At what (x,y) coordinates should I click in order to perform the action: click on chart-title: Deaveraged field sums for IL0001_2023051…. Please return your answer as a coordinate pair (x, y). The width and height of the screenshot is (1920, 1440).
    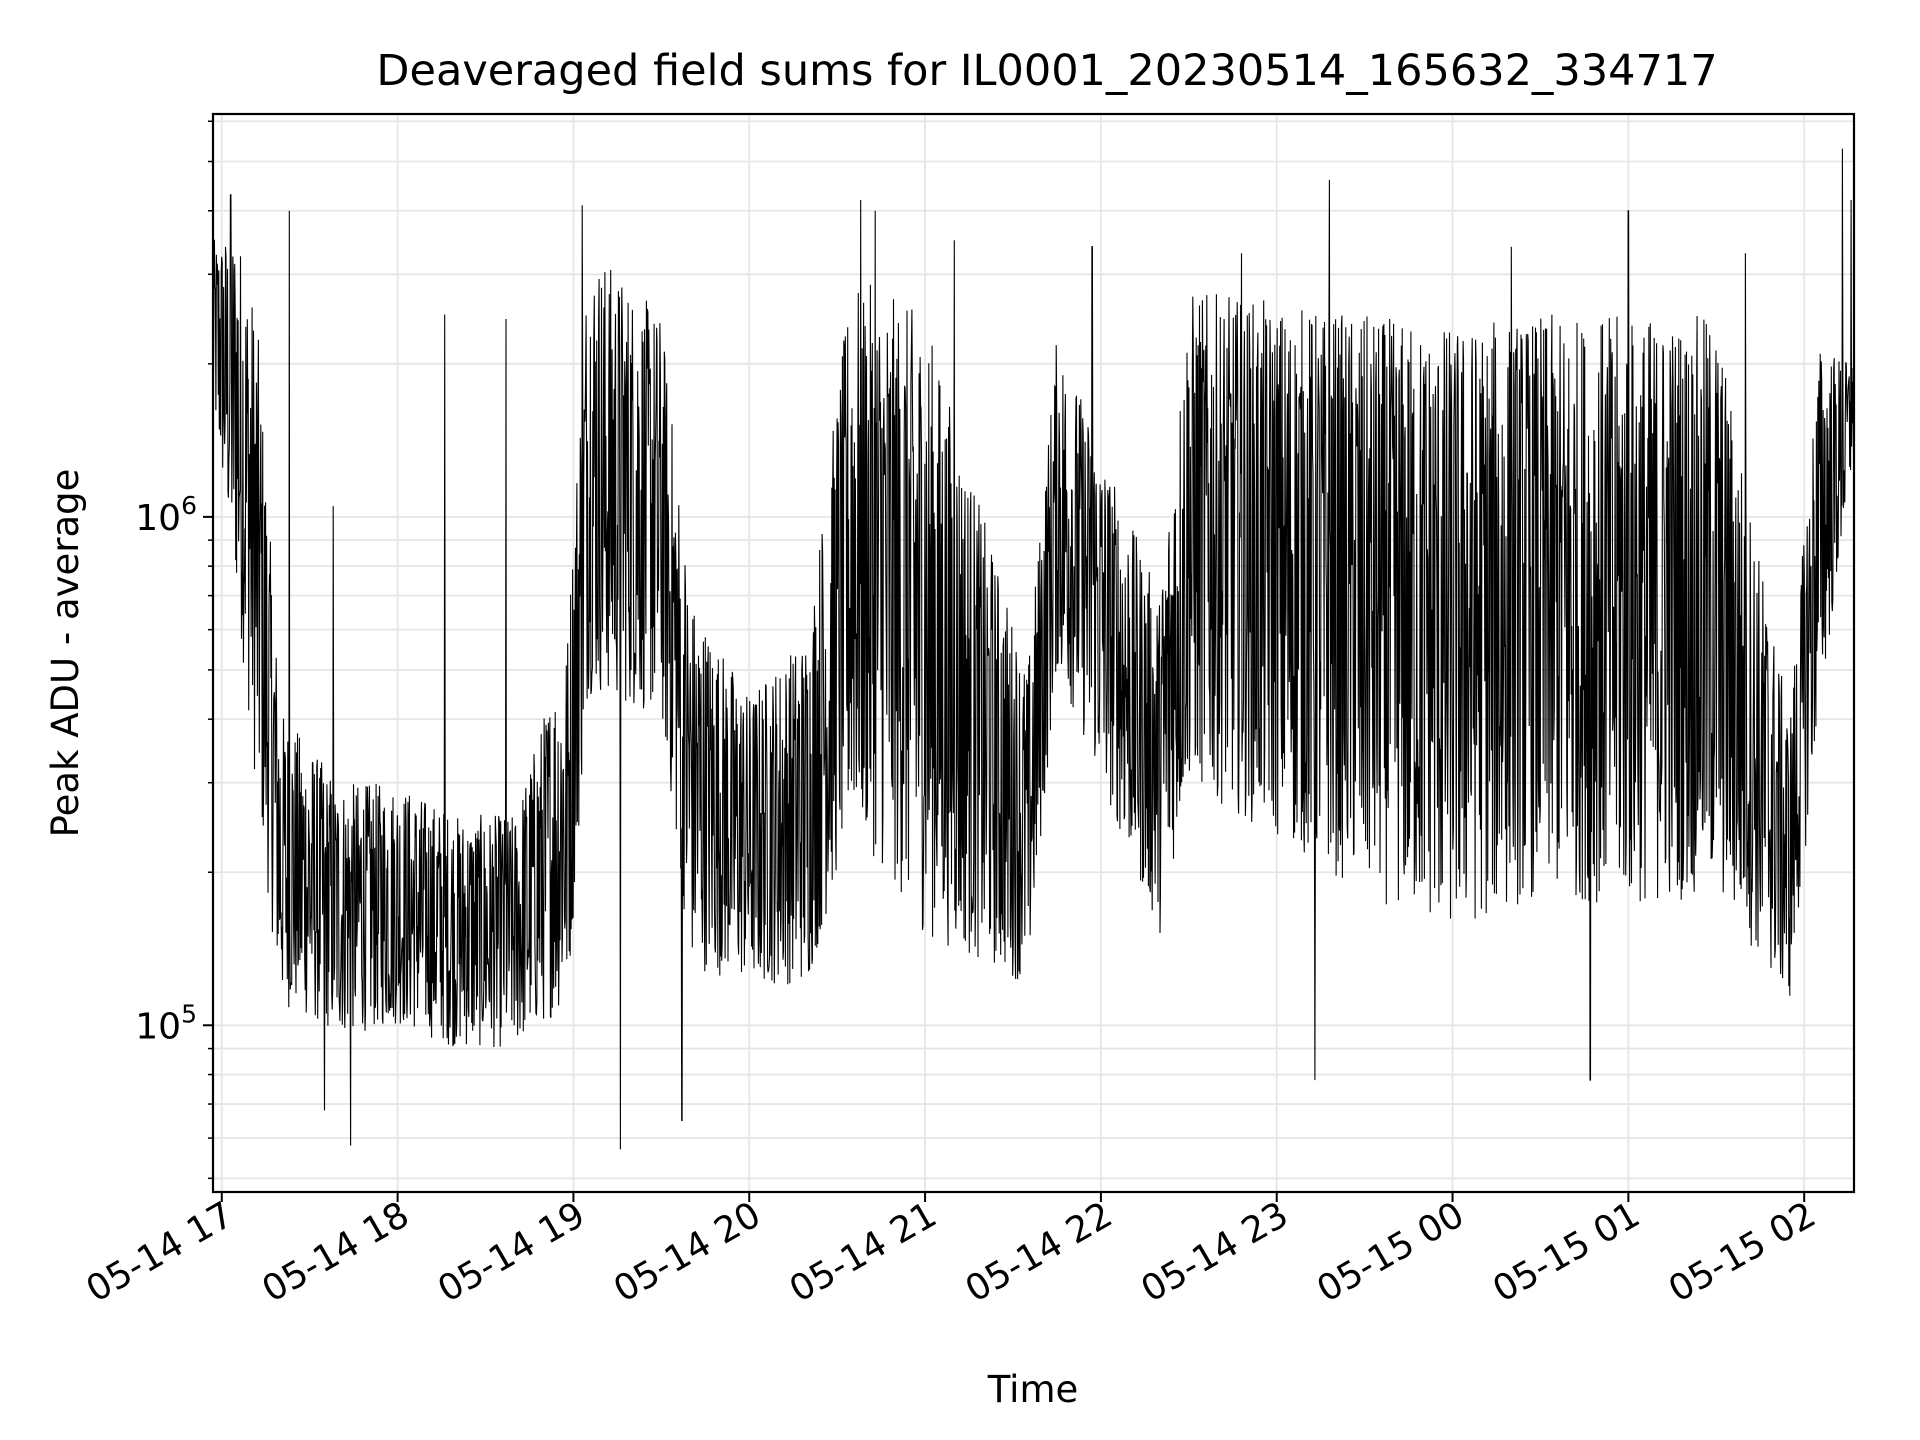
    Looking at the image, I should click on (1046, 71).